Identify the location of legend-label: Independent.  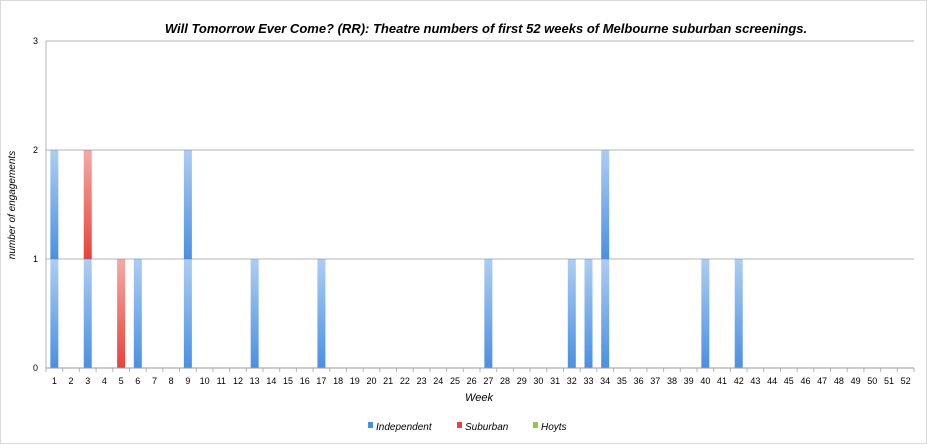
(404, 427).